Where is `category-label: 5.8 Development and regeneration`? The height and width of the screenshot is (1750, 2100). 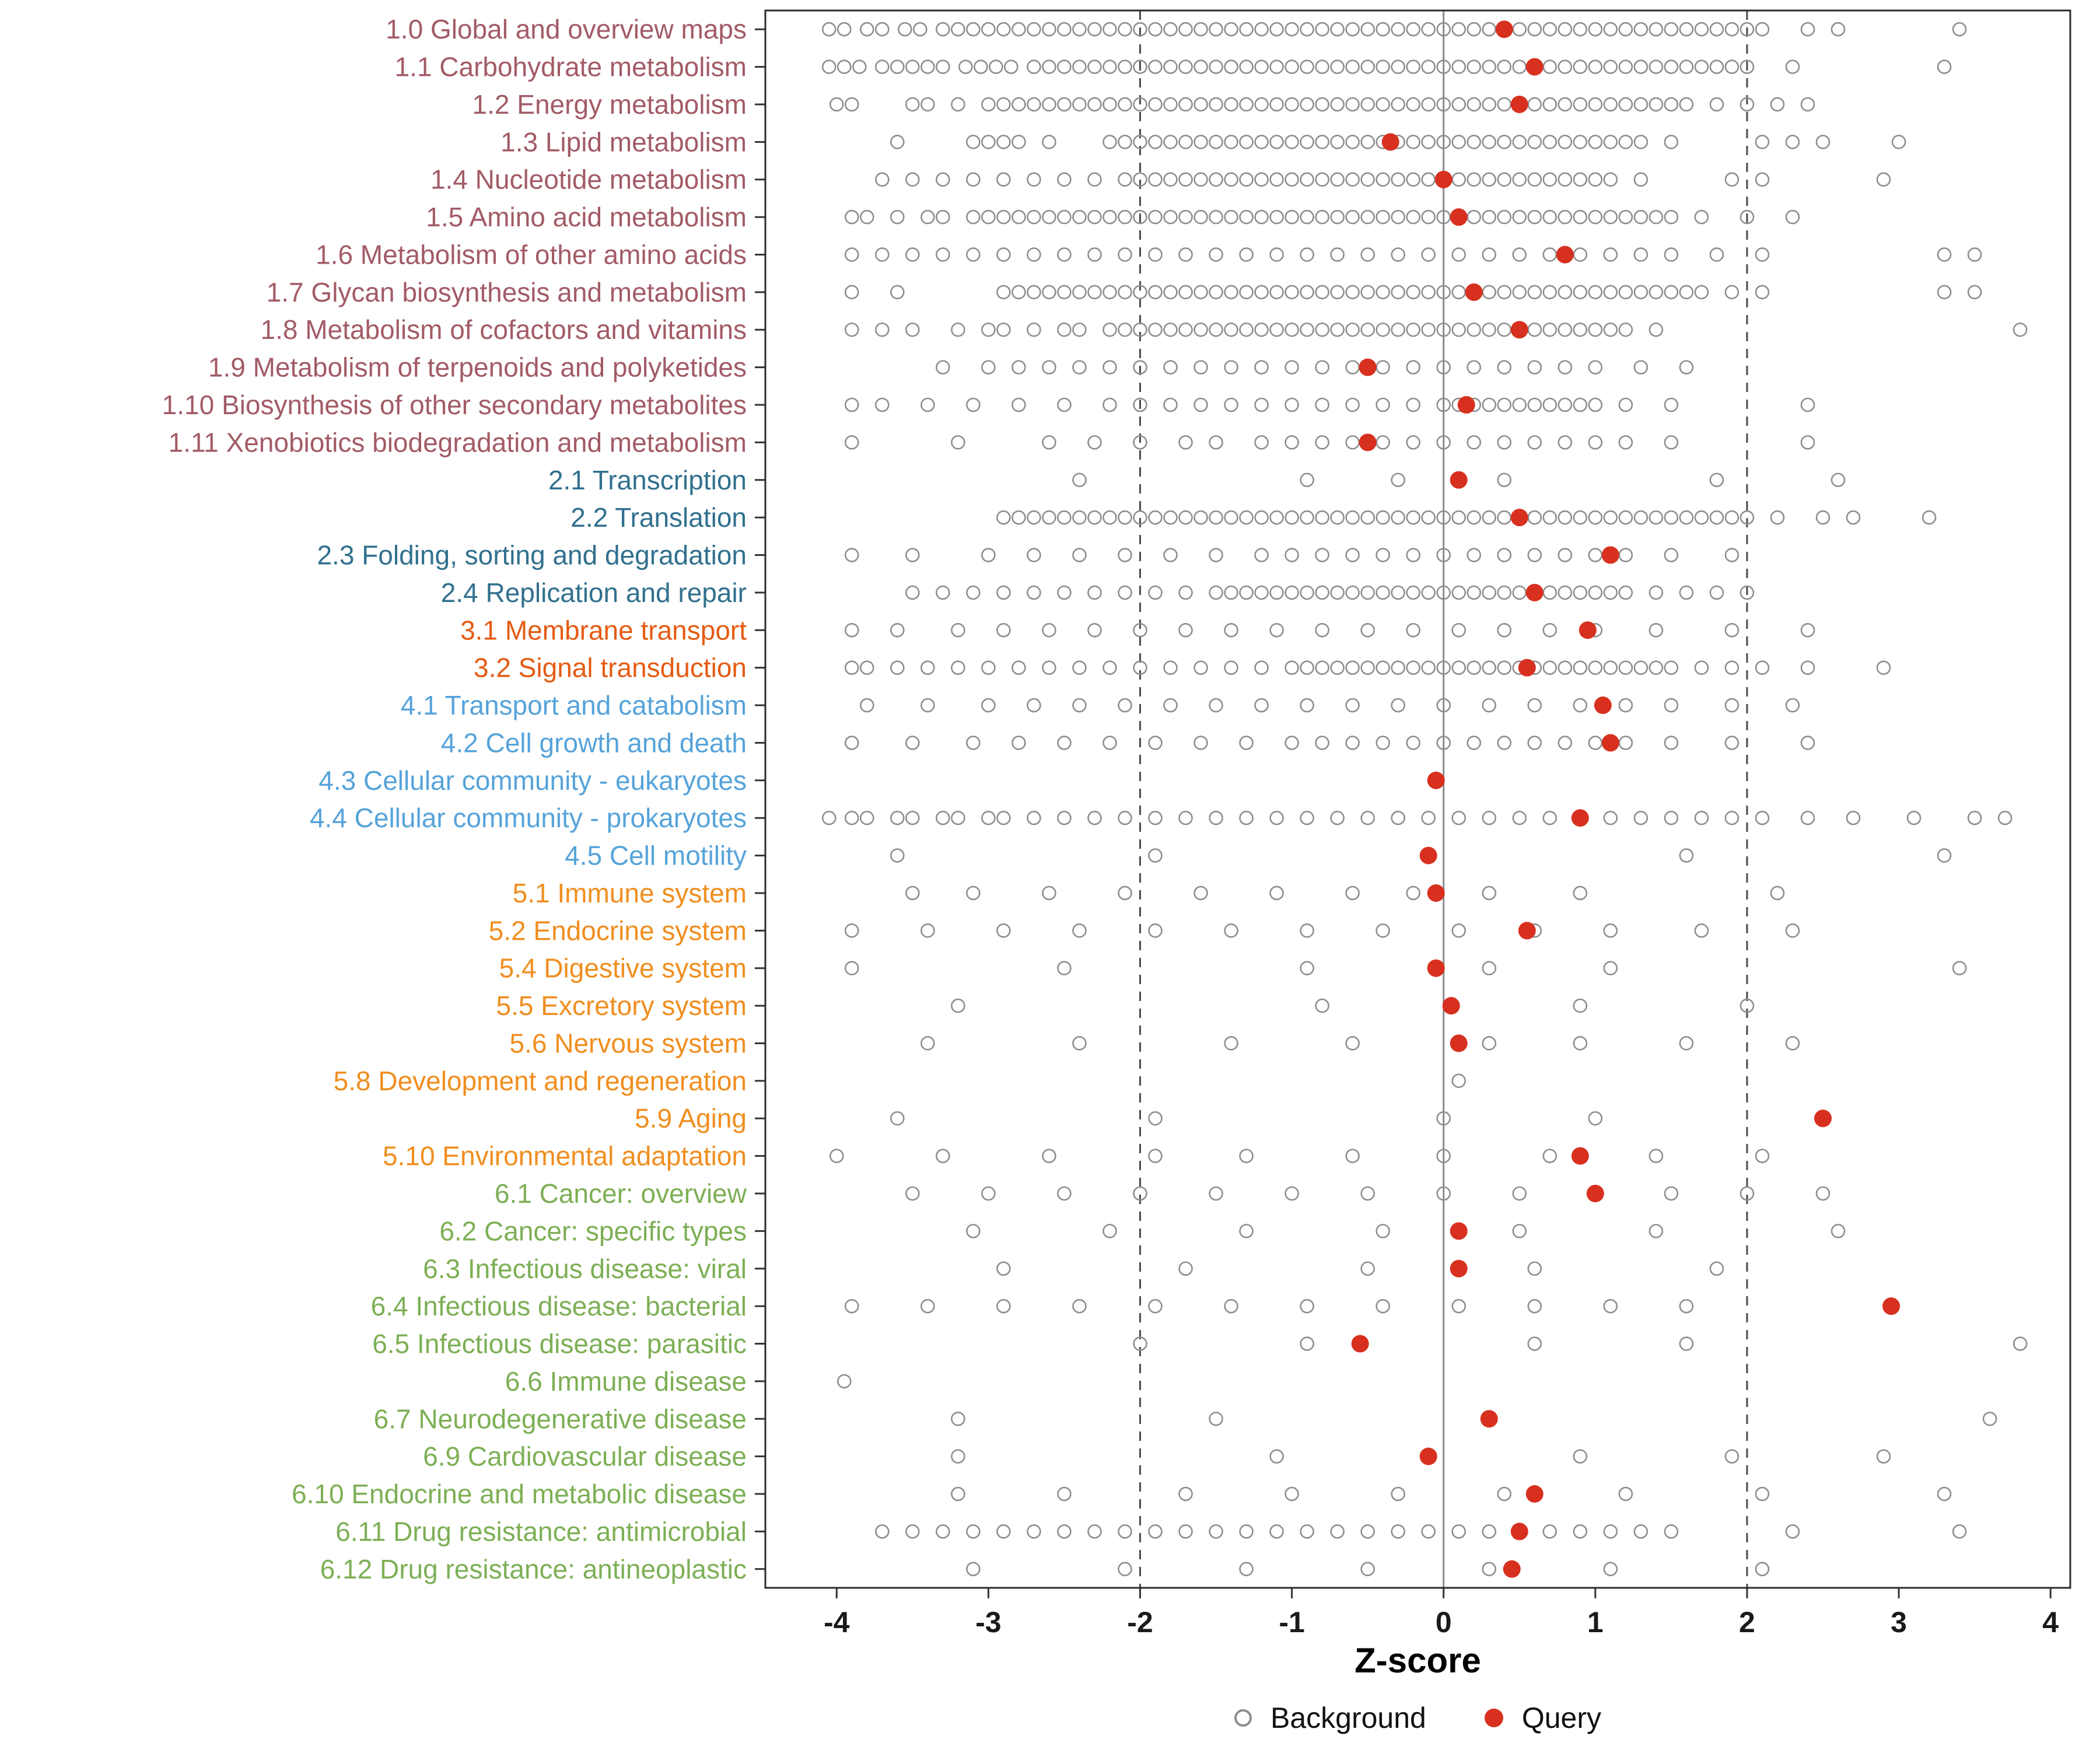 category-label: 5.8 Development and regeneration is located at coordinates (540, 1081).